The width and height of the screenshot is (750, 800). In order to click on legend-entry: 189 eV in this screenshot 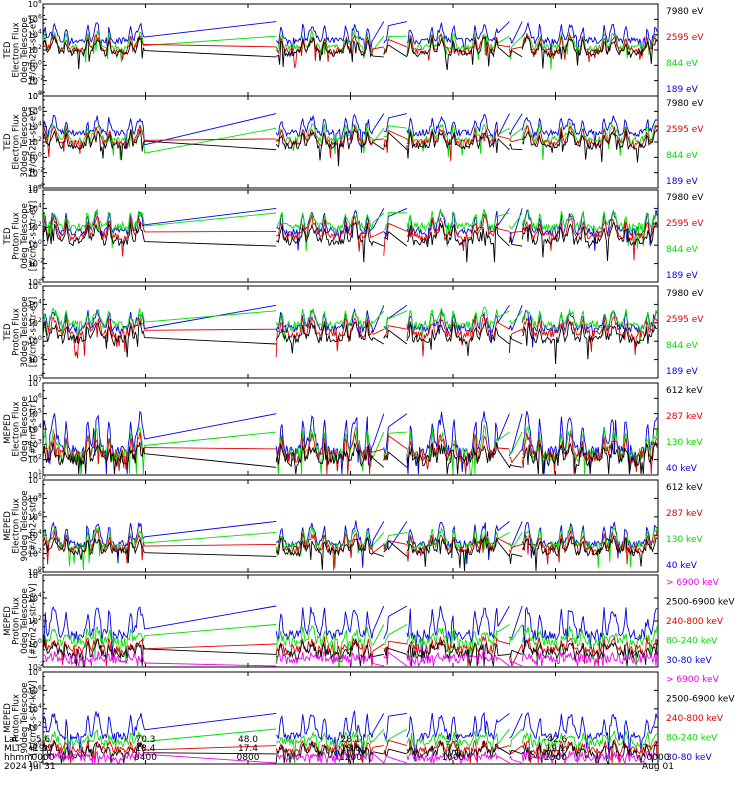, I will do `click(682, 182)`.